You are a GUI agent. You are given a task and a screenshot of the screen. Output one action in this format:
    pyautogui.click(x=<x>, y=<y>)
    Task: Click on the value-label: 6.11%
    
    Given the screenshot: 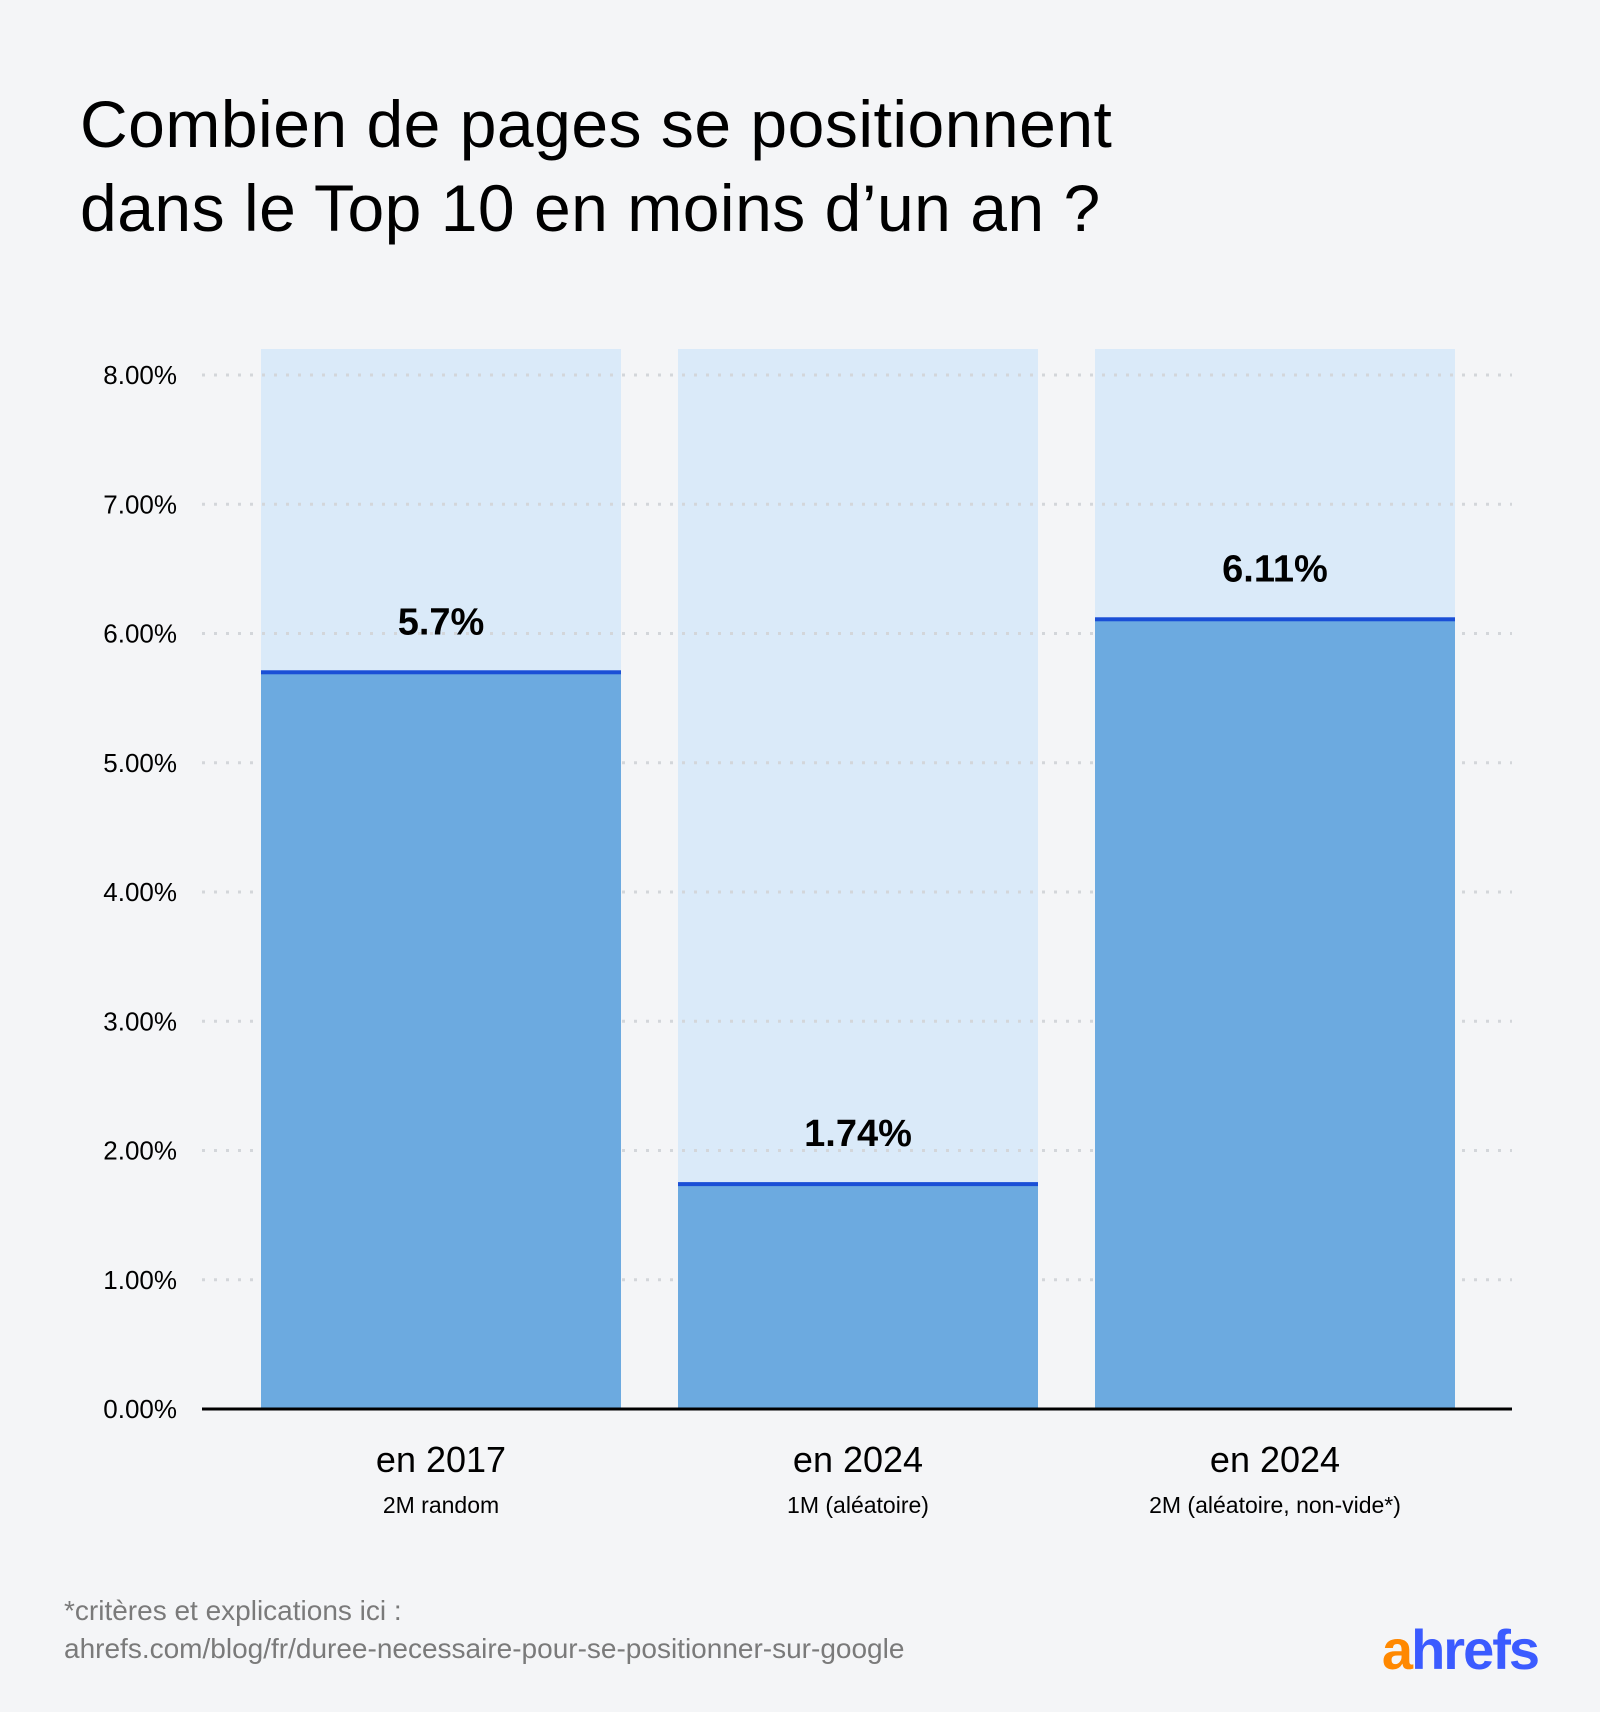 What is the action you would take?
    pyautogui.click(x=1275, y=569)
    